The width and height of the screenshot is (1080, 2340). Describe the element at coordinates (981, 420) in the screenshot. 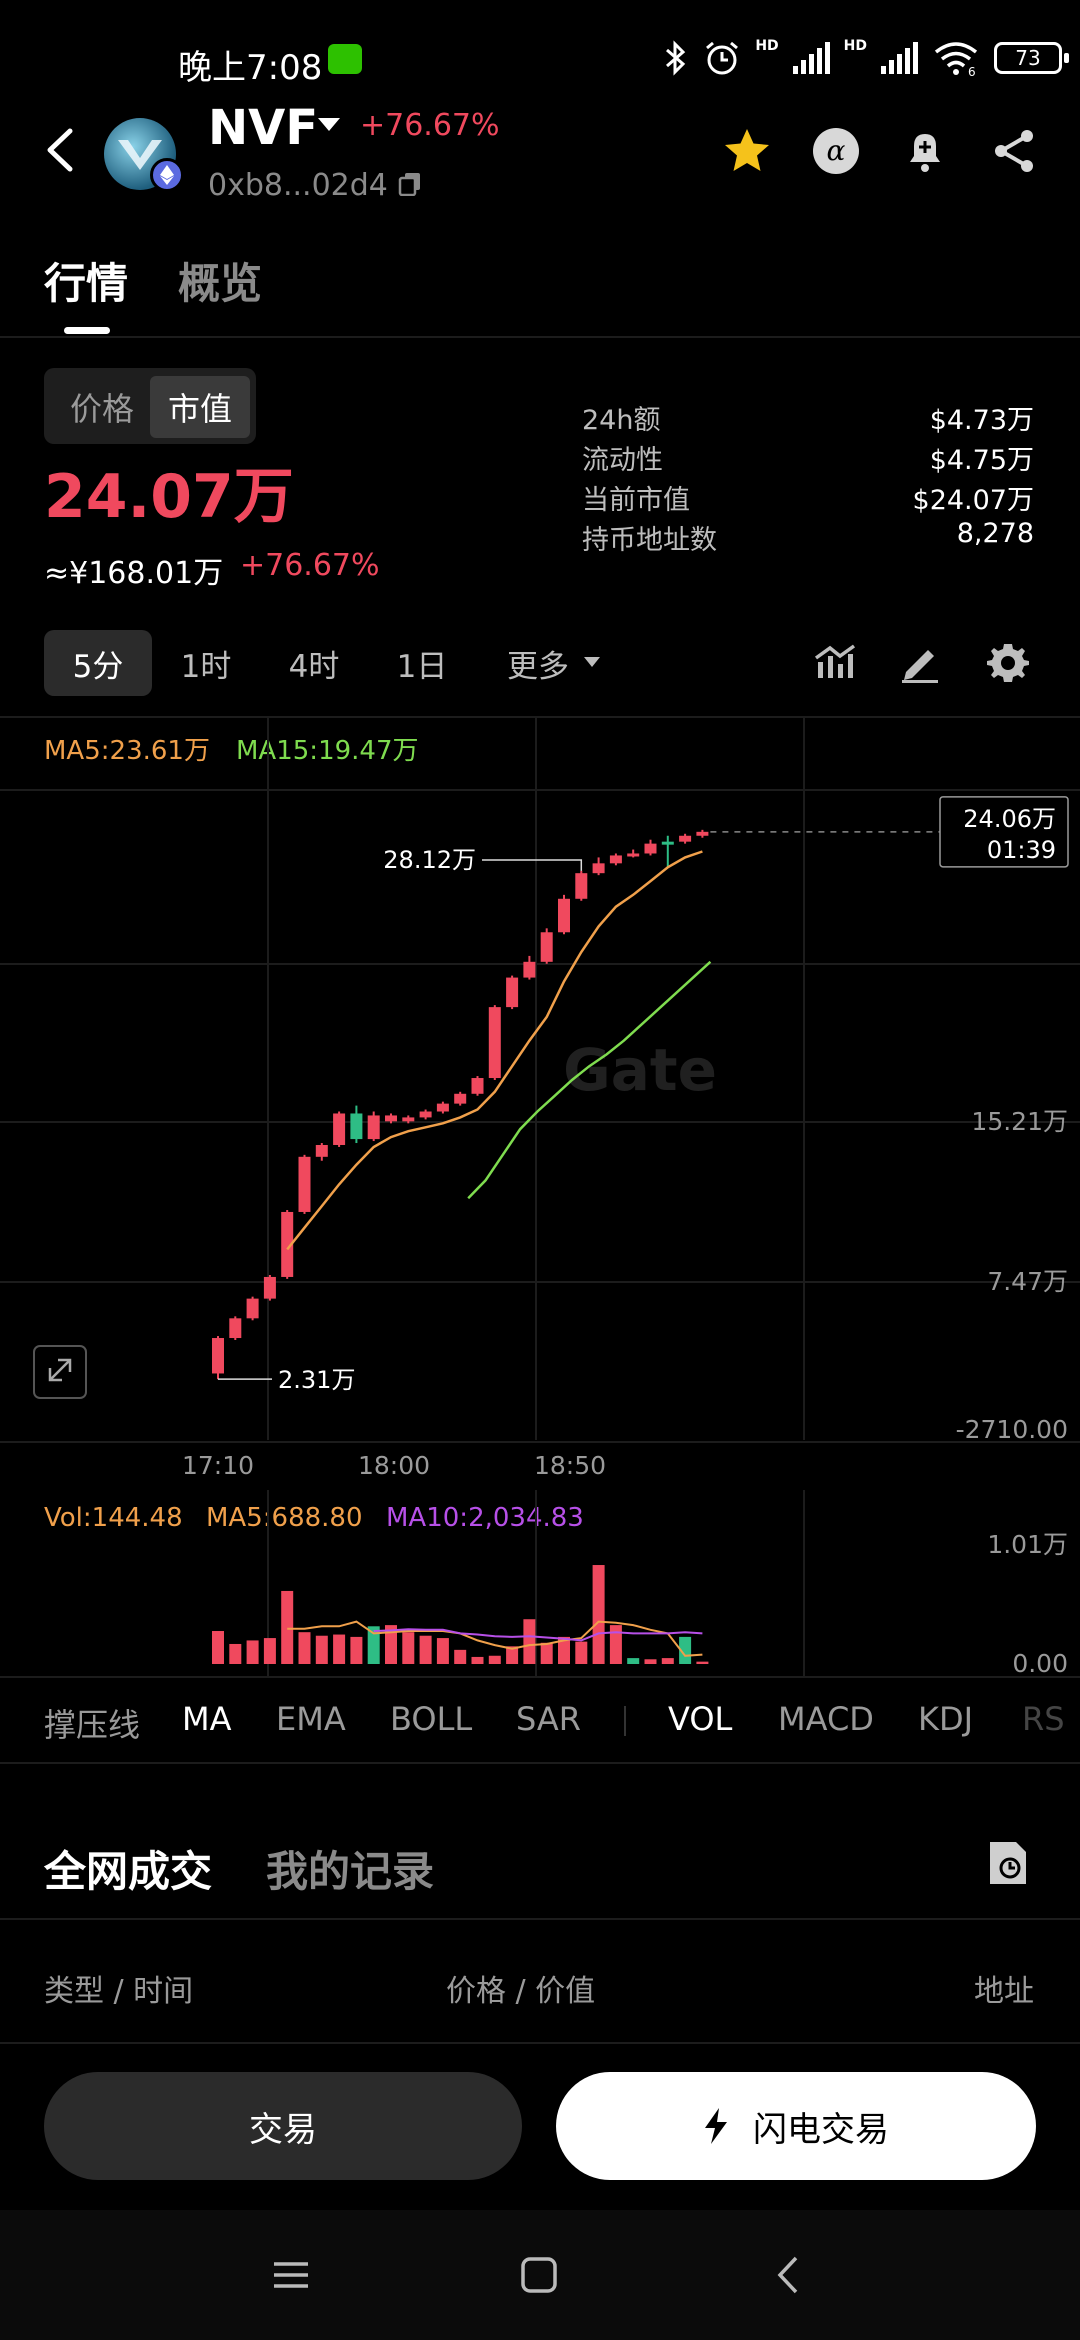

I see `stat-value: $4.73万` at that location.